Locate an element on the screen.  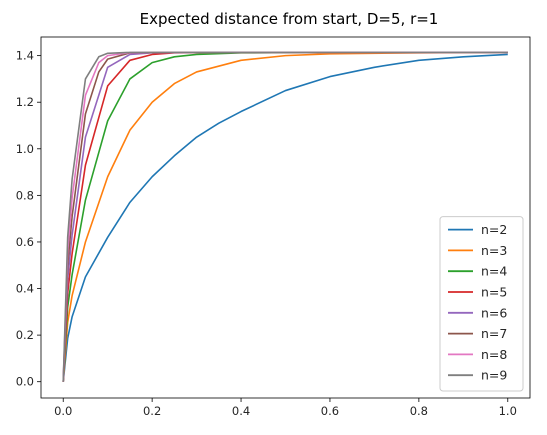
legend-label-n-6: n=6 is located at coordinates (494, 312).